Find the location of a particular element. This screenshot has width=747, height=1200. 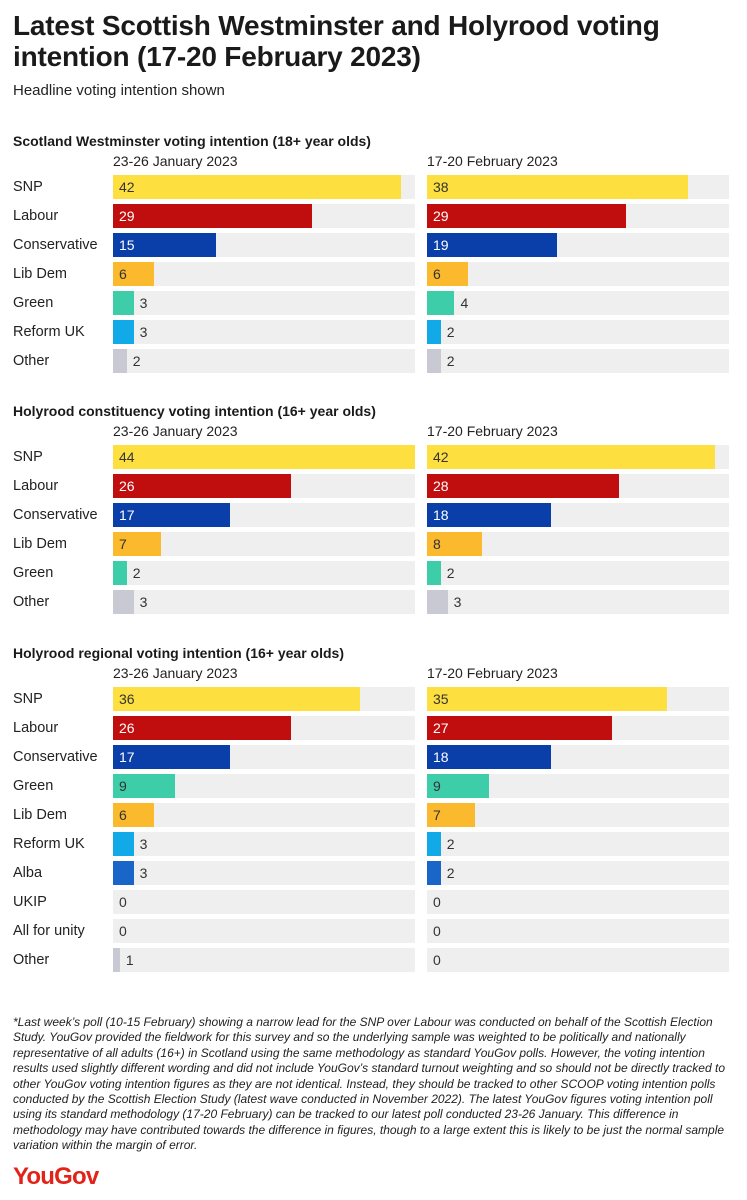

category-label: All for unity is located at coordinates (49, 931).